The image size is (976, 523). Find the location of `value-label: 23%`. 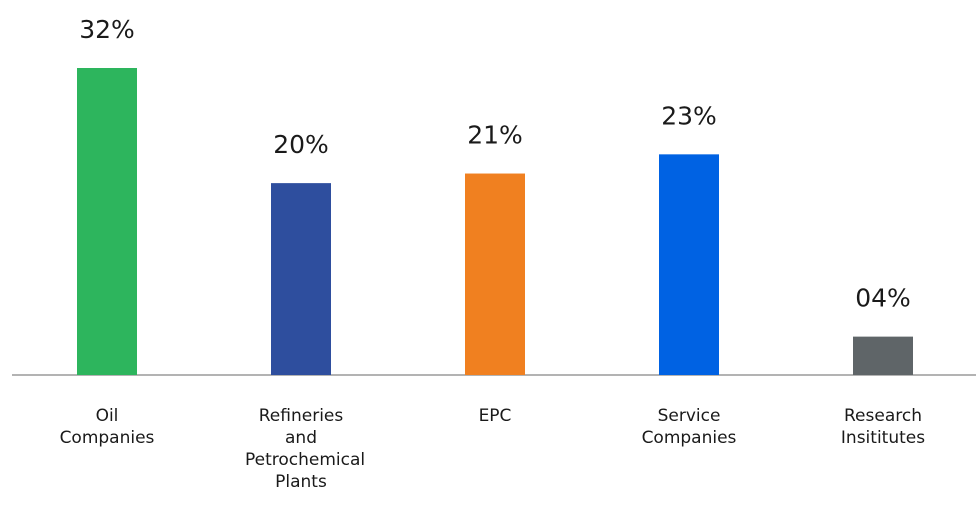

value-label: 23% is located at coordinates (689, 115).